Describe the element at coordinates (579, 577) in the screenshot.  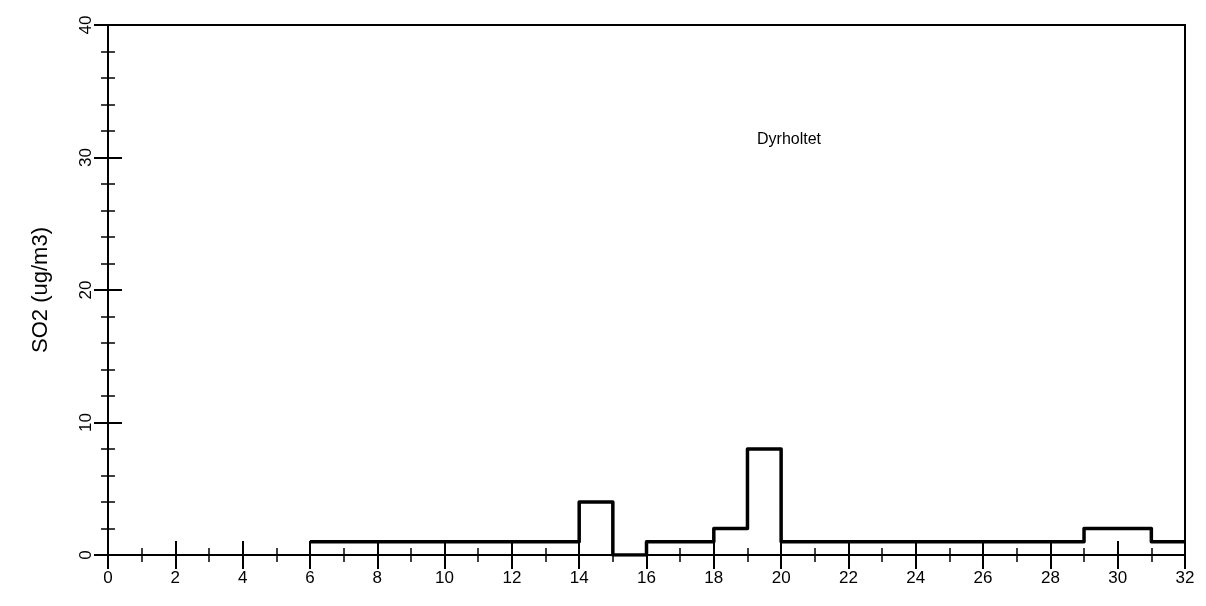
I see `x-tick-label: 14` at that location.